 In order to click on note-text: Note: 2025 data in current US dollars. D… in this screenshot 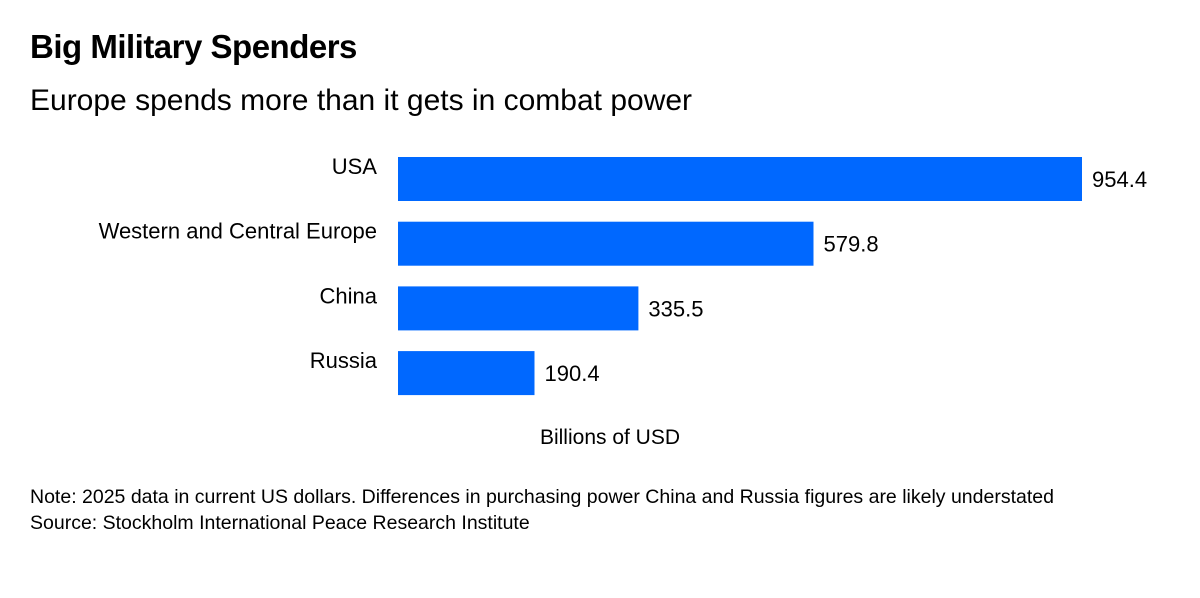, I will do `click(542, 497)`.